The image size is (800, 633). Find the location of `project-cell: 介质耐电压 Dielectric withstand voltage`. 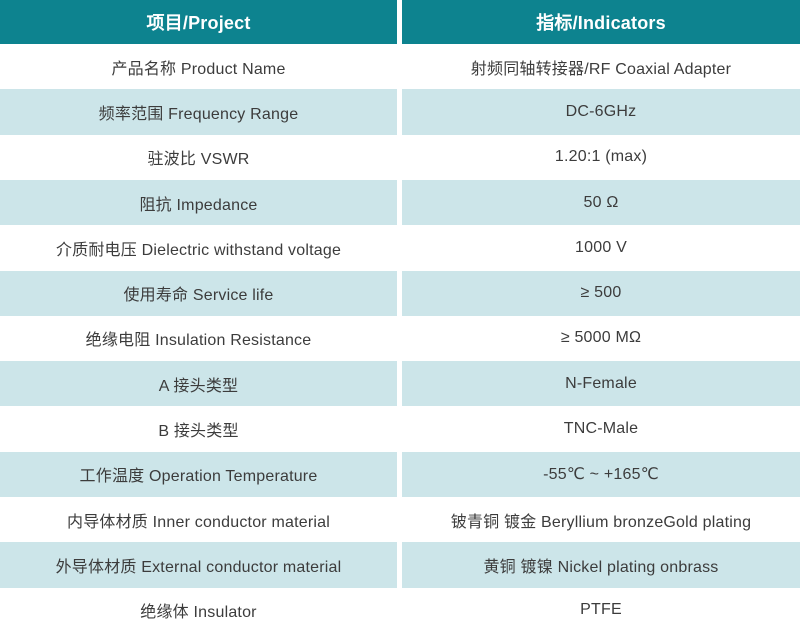

project-cell: 介质耐电压 Dielectric withstand voltage is located at coordinates (198, 248).